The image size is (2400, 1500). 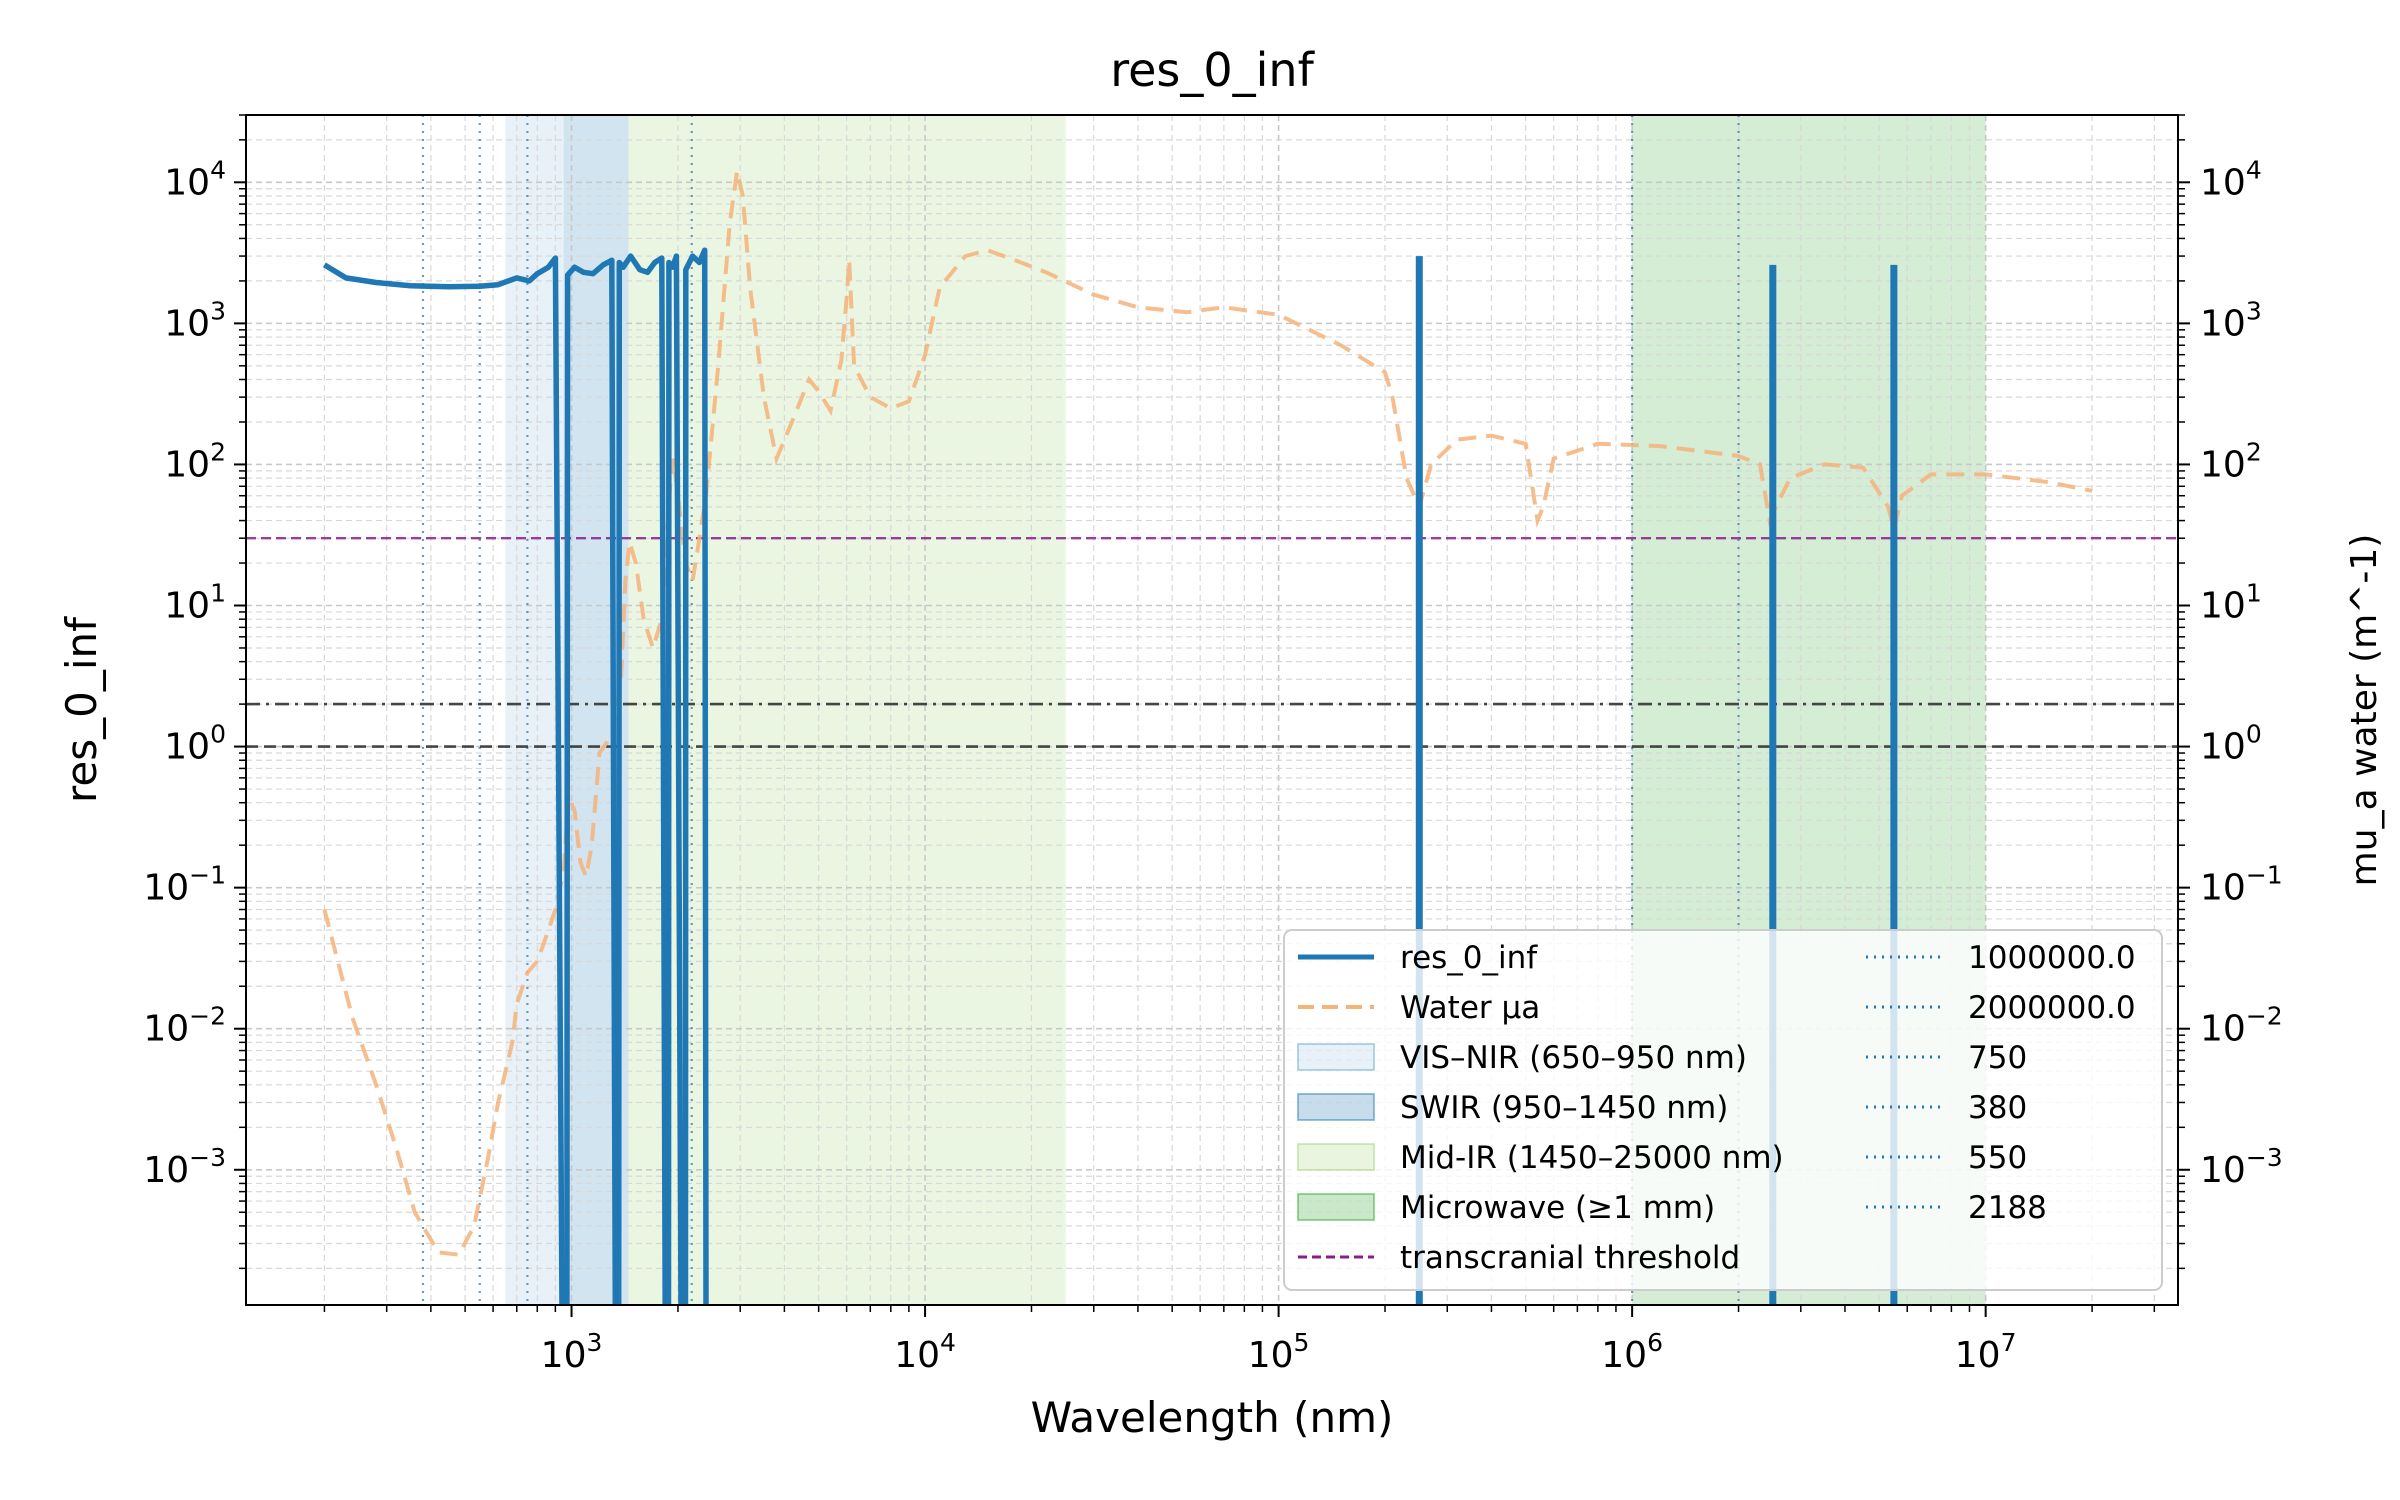 I want to click on legend-entry: Mid-IR (1450–25000 nm), so click(x=1540, y=1158).